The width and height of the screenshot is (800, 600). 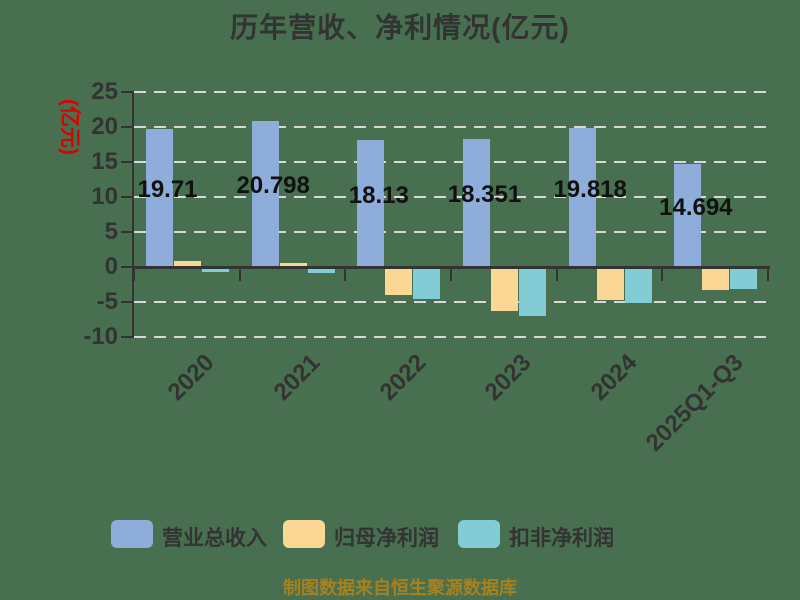 I want to click on bar-revenue-2022, so click(x=371, y=203).